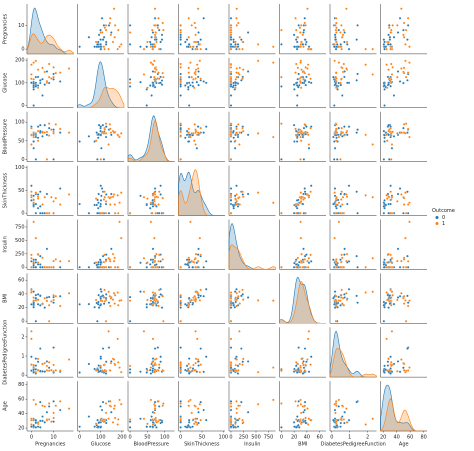  Describe the element at coordinates (281, 438) in the screenshot. I see `x-tick-label: 0` at that location.